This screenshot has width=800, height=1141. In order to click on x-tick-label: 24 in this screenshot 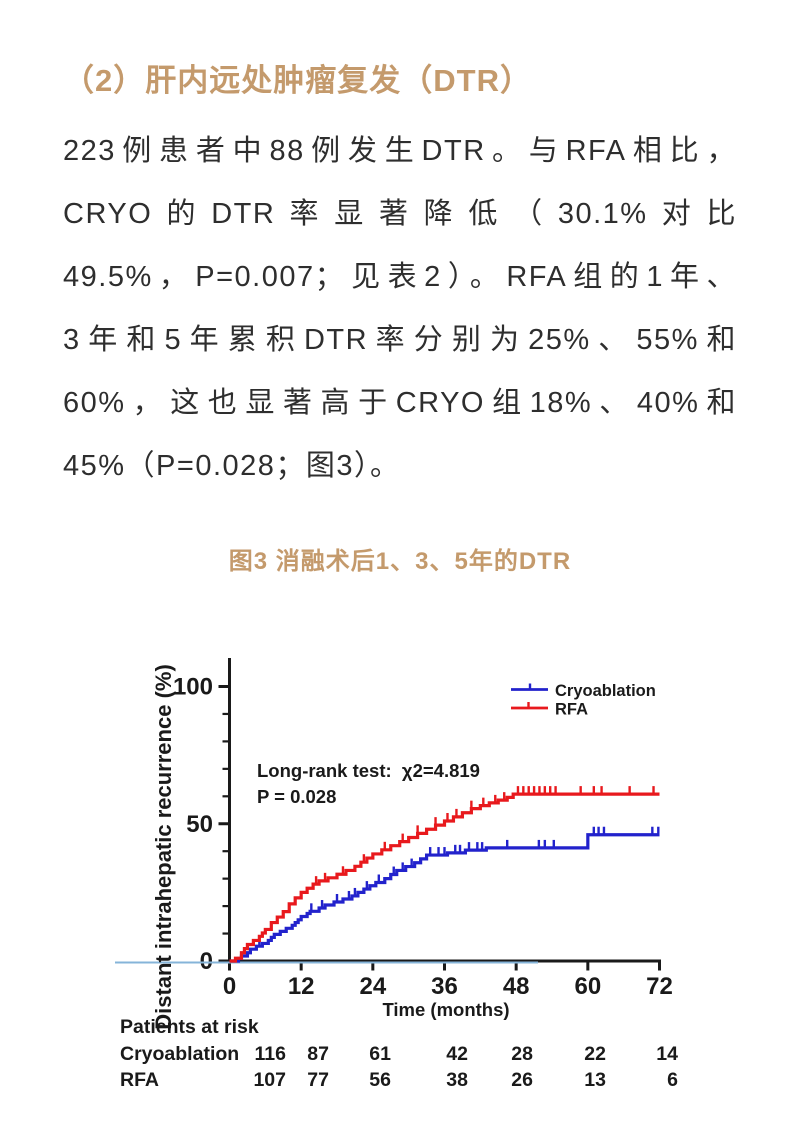, I will do `click(372, 986)`.